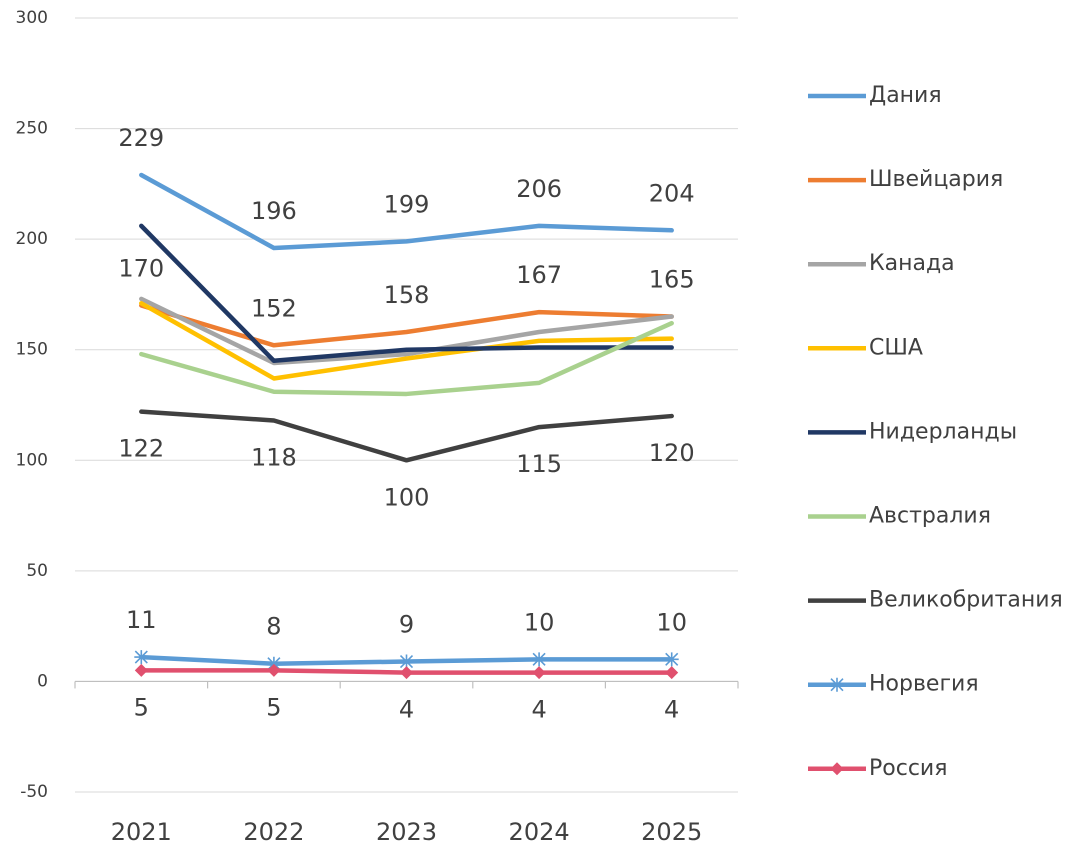 The image size is (1076, 843). I want to click on data-label: 204, so click(672, 193).